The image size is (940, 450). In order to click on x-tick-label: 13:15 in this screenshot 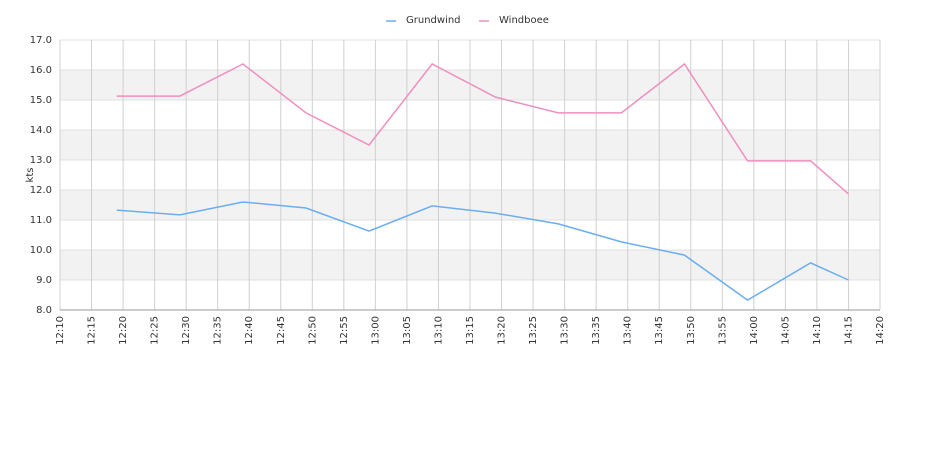, I will do `click(470, 330)`.